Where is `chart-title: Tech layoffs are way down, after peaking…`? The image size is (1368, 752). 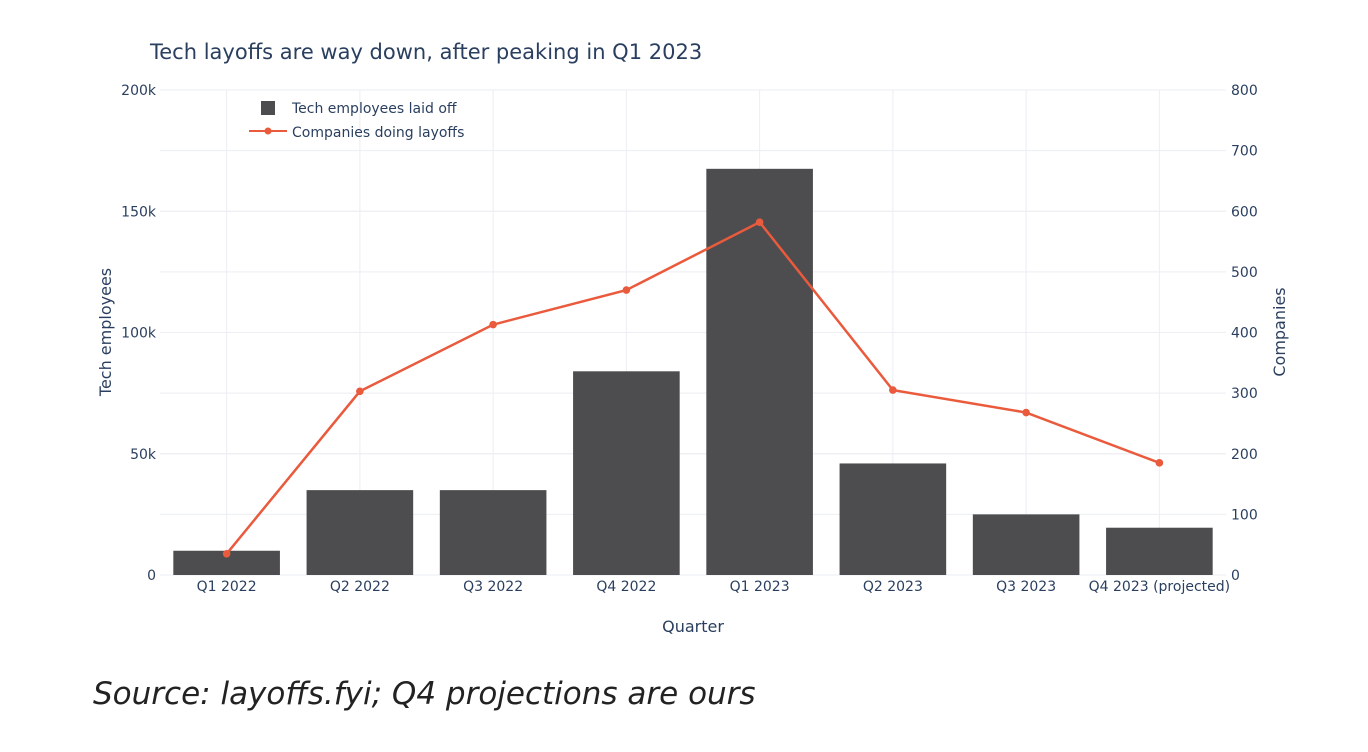
chart-title: Tech layoffs are way down, after peaking… is located at coordinates (425, 52).